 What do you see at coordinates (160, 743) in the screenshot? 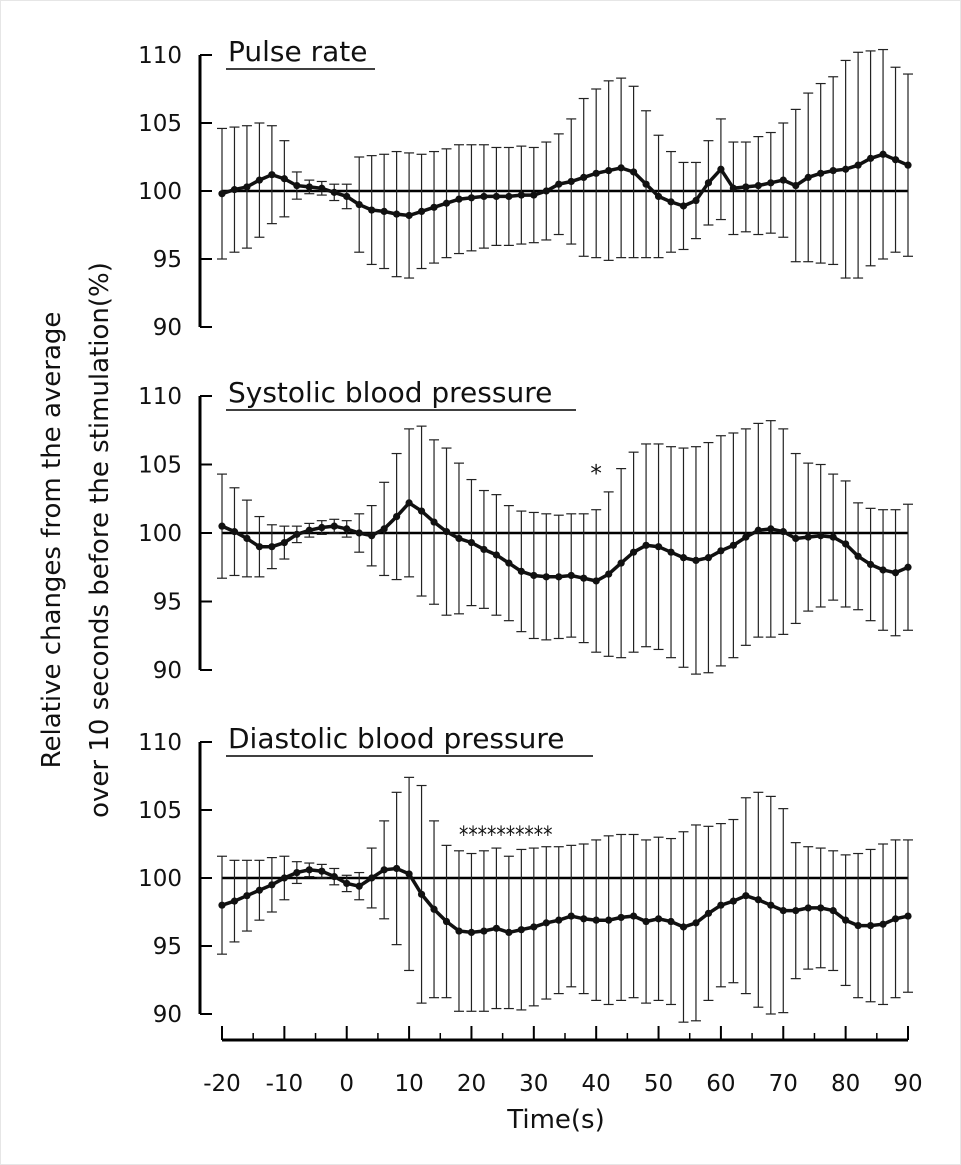
I see `y-tick-label: 110` at bounding box center [160, 743].